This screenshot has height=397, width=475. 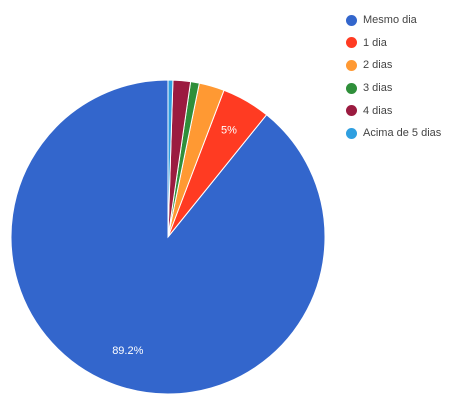 What do you see at coordinates (409, 65) in the screenshot?
I see `legend-item: 2 dias` at bounding box center [409, 65].